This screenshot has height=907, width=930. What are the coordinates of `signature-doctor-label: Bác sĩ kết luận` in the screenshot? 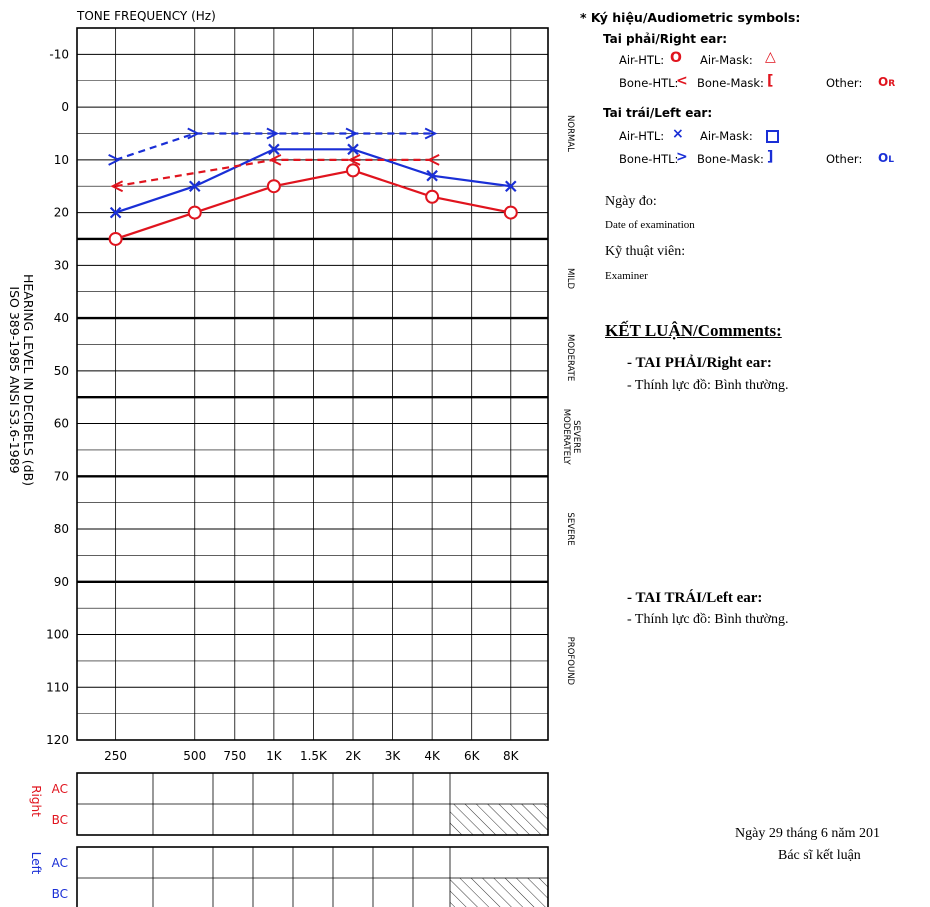 It's located at (819, 855).